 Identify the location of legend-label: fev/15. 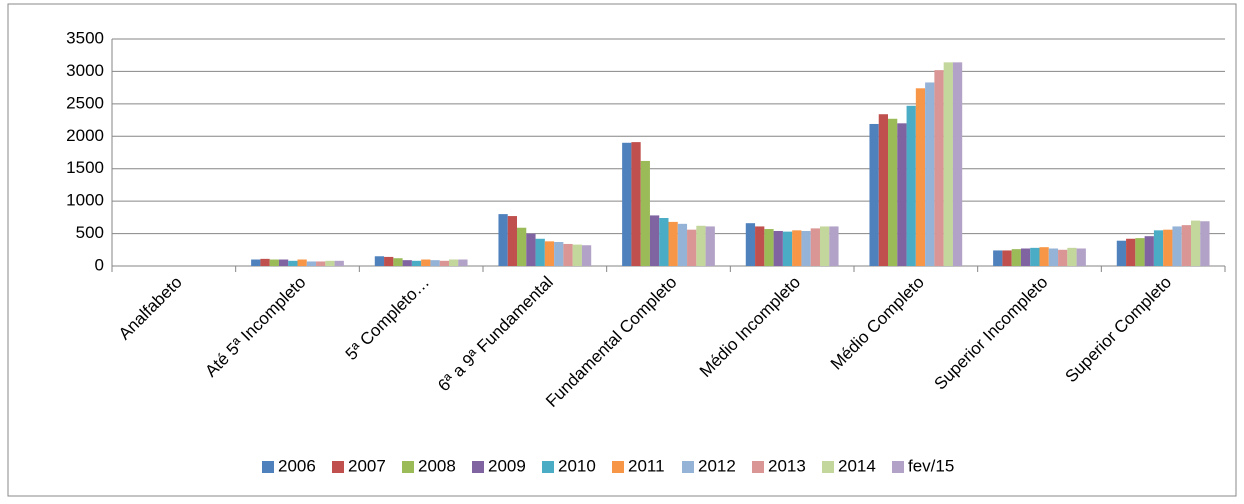
(931, 465).